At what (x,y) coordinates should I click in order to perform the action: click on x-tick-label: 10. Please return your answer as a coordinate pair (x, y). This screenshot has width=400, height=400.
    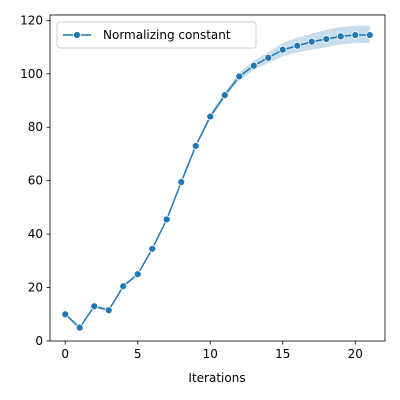
    Looking at the image, I should click on (210, 354).